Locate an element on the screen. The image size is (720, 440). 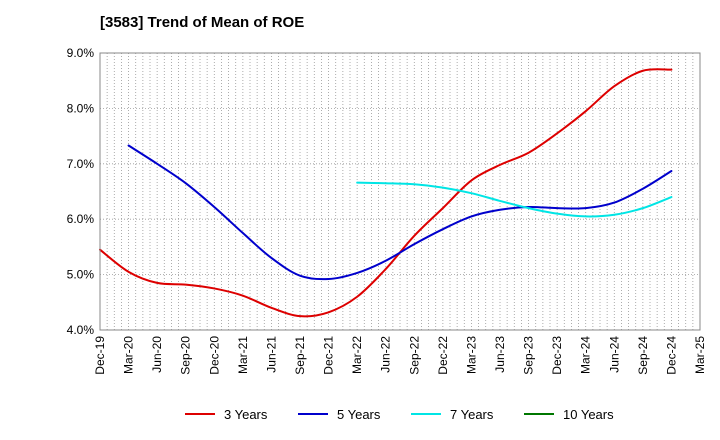
x-tick-label: Sep-23 is located at coordinates (529, 355).